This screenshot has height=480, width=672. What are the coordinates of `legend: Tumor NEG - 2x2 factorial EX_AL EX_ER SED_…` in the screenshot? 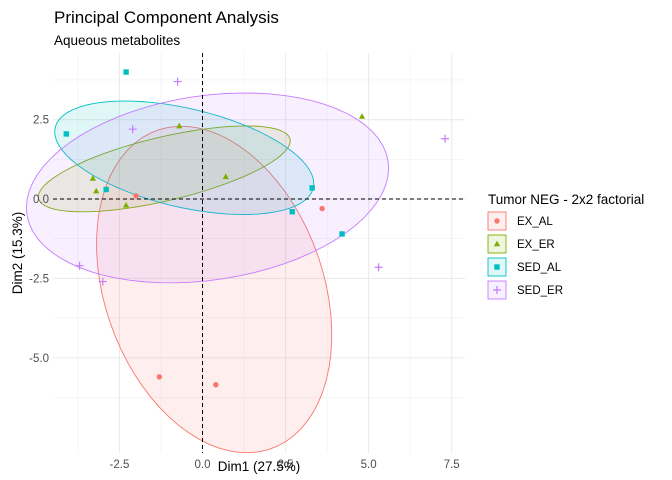 It's located at (565, 246).